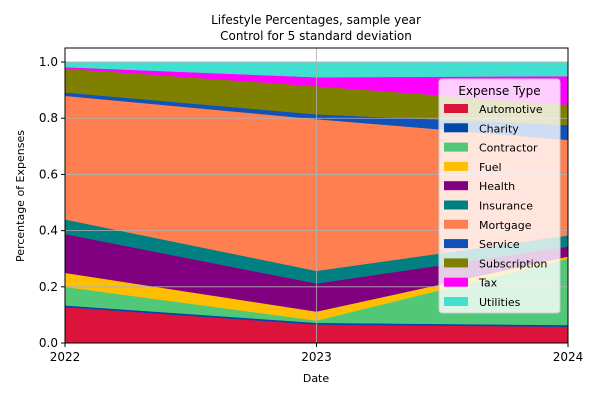 This screenshot has width=600, height=404. Describe the element at coordinates (456, 205) in the screenshot. I see `legend-swatch-insurance` at that location.